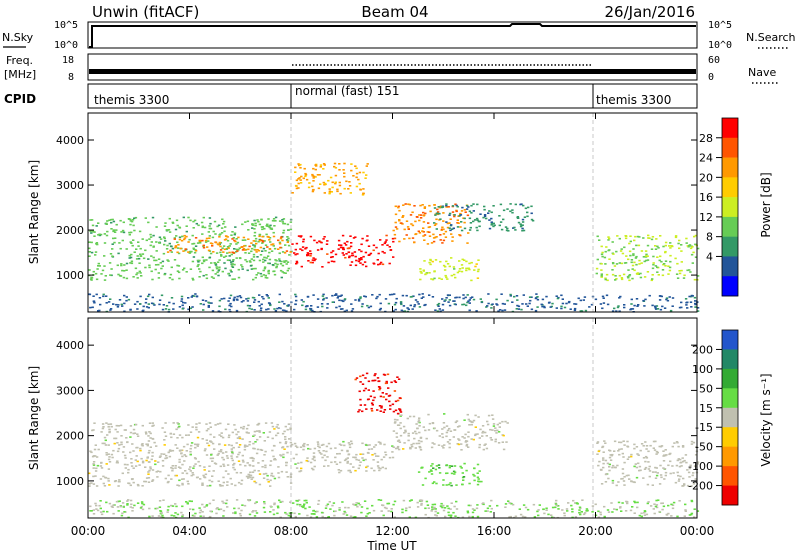 The height and width of the screenshot is (554, 800). What do you see at coordinates (399, 35) in the screenshot?
I see `nsky-panel: N.Sky 10^5 10^0 10^5 10^0 N.Search` at bounding box center [399, 35].